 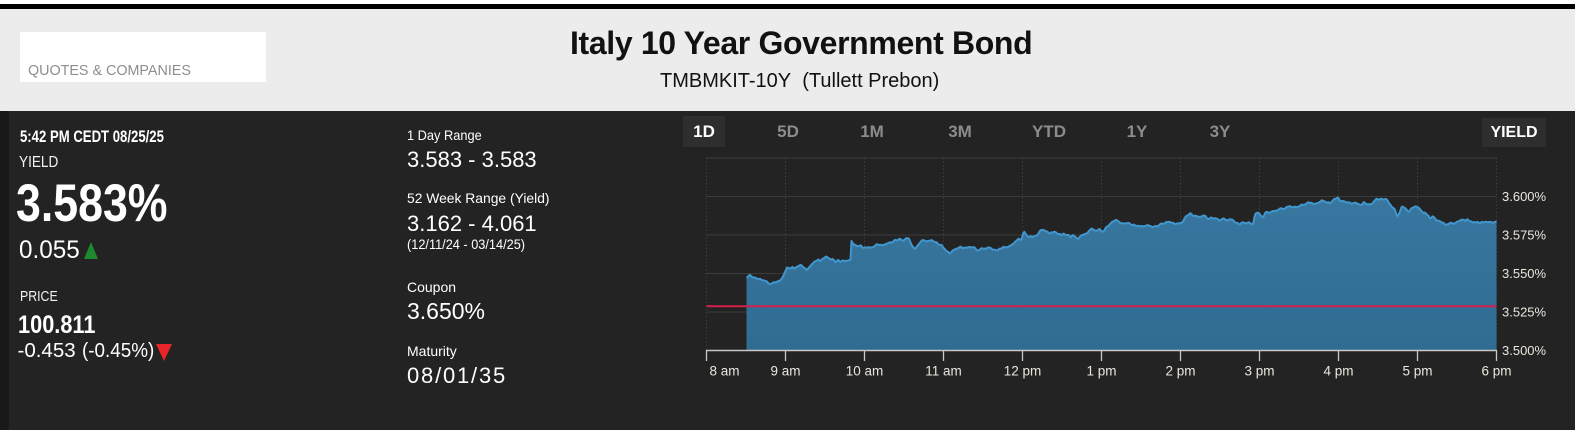 I want to click on svg-text: 1 pm, so click(x=1101, y=371).